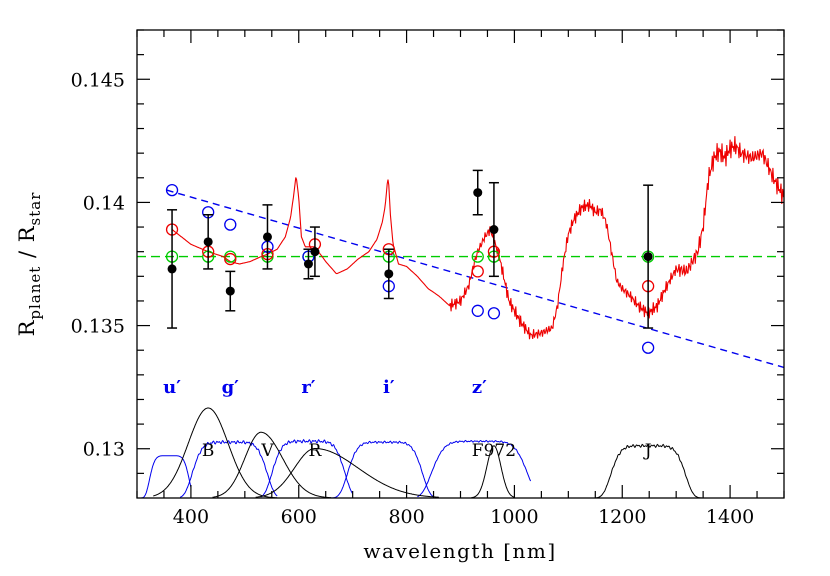 This screenshot has width=830, height=576. I want to click on y-label-sep: /, so click(27, 253).